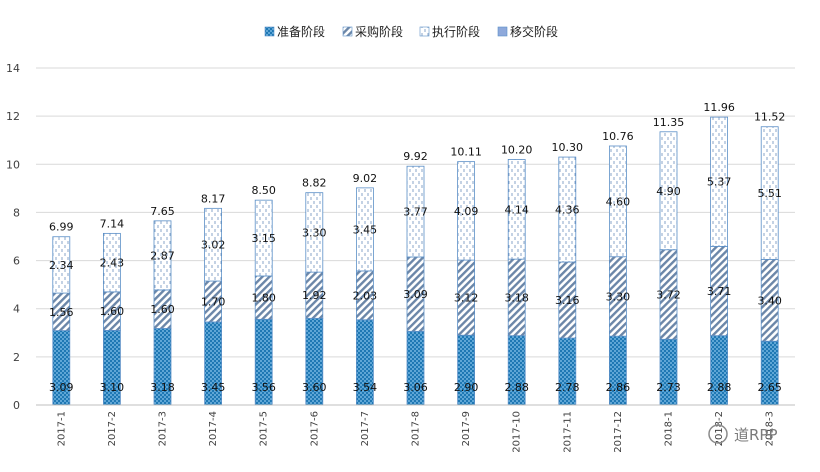  I want to click on segment-value-label: 2.34, so click(61, 265).